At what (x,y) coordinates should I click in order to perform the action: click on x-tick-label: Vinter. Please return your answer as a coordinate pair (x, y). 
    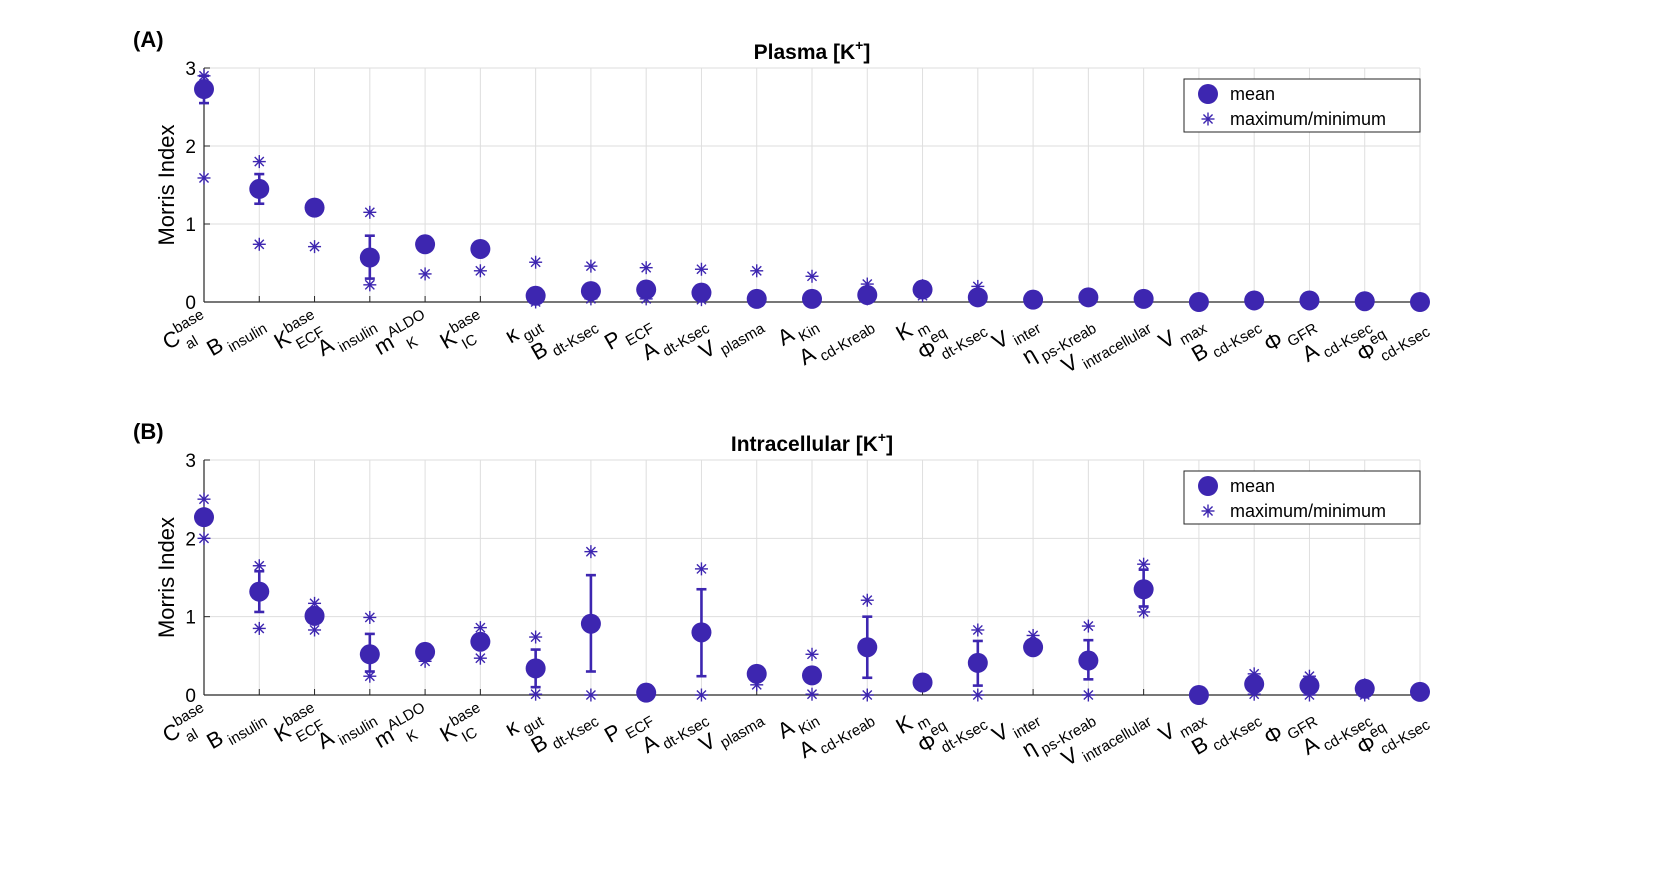
    Looking at the image, I should click on (1016, 727).